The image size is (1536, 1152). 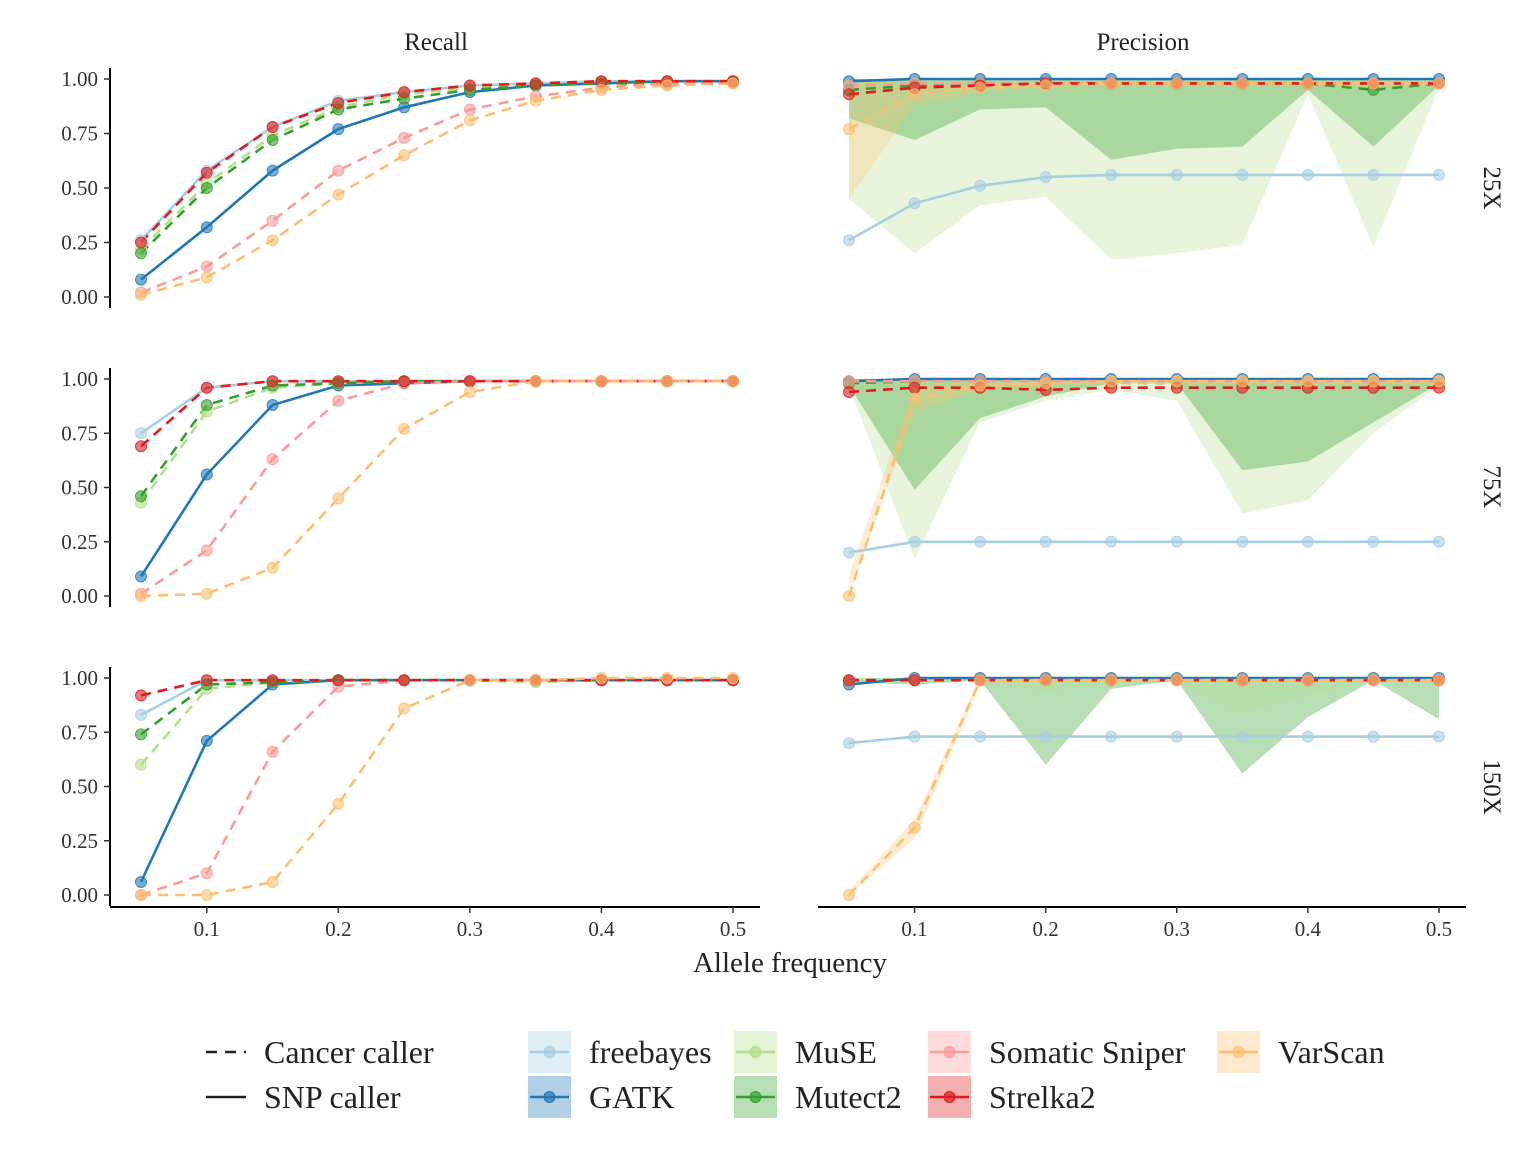 What do you see at coordinates (410, 803) in the screenshot?
I see `panel-recall-150x: 0.00 0.25 0.50 0.75 1.00 0.1 0.2 0.3 0.4 0.5` at bounding box center [410, 803].